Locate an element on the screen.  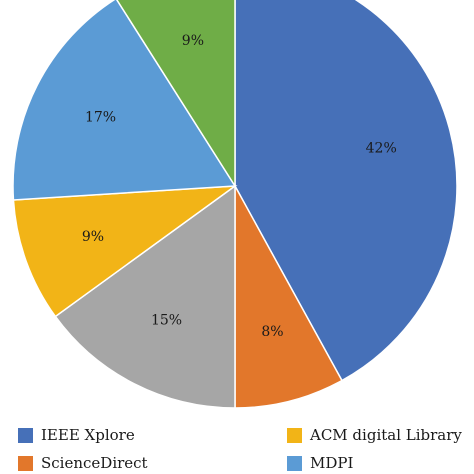
slice-label-acm-digital-library: 9% is located at coordinates (93, 237).